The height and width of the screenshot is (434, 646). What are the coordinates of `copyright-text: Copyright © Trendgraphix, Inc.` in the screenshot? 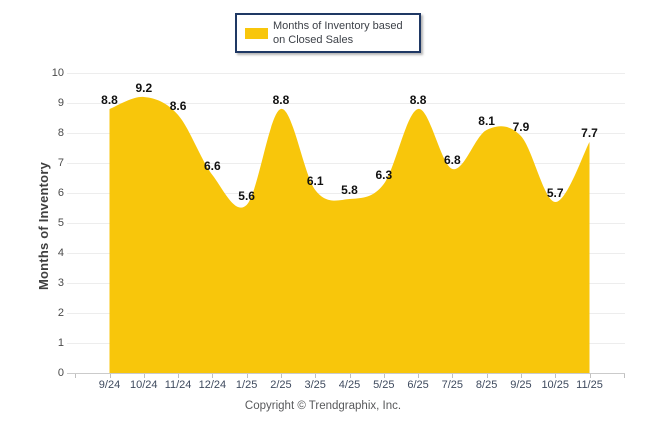 It's located at (323, 406).